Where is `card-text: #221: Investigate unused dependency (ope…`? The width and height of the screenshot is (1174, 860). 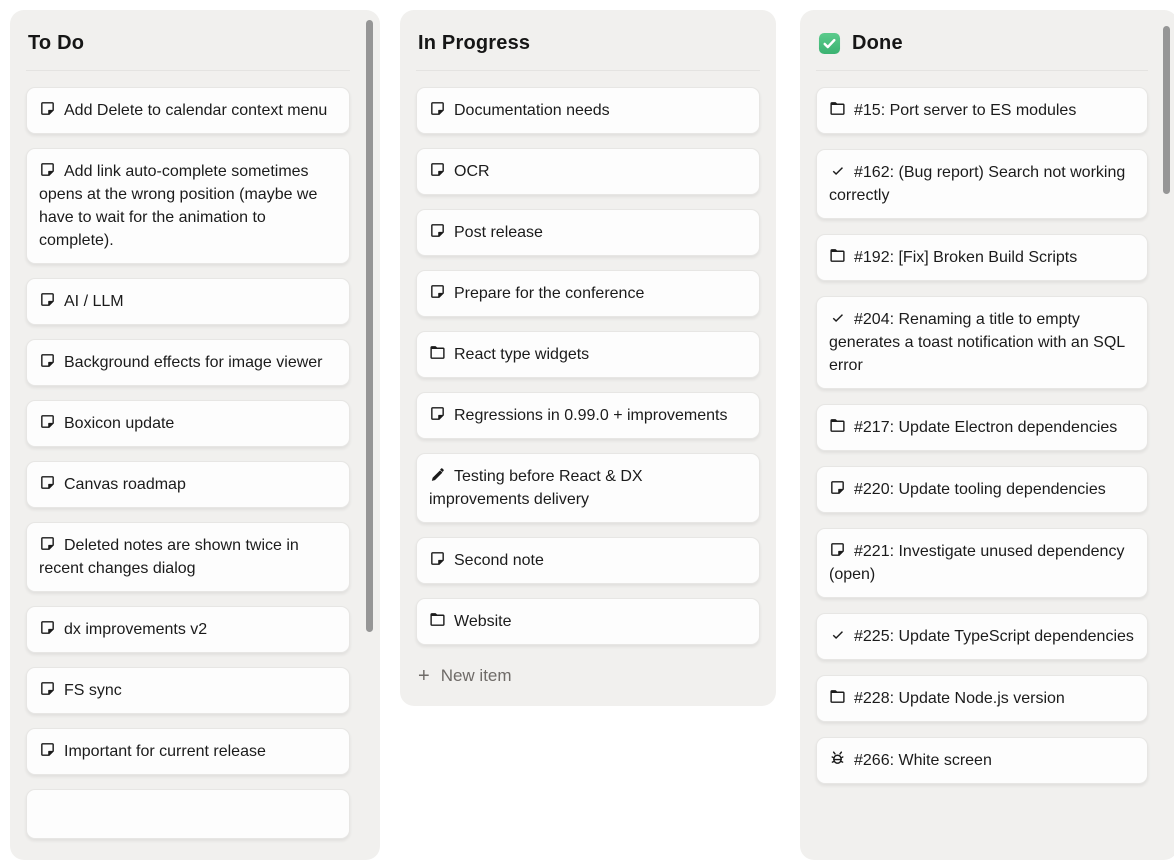 card-text: #221: Investigate unused dependency (ope… is located at coordinates (977, 563).